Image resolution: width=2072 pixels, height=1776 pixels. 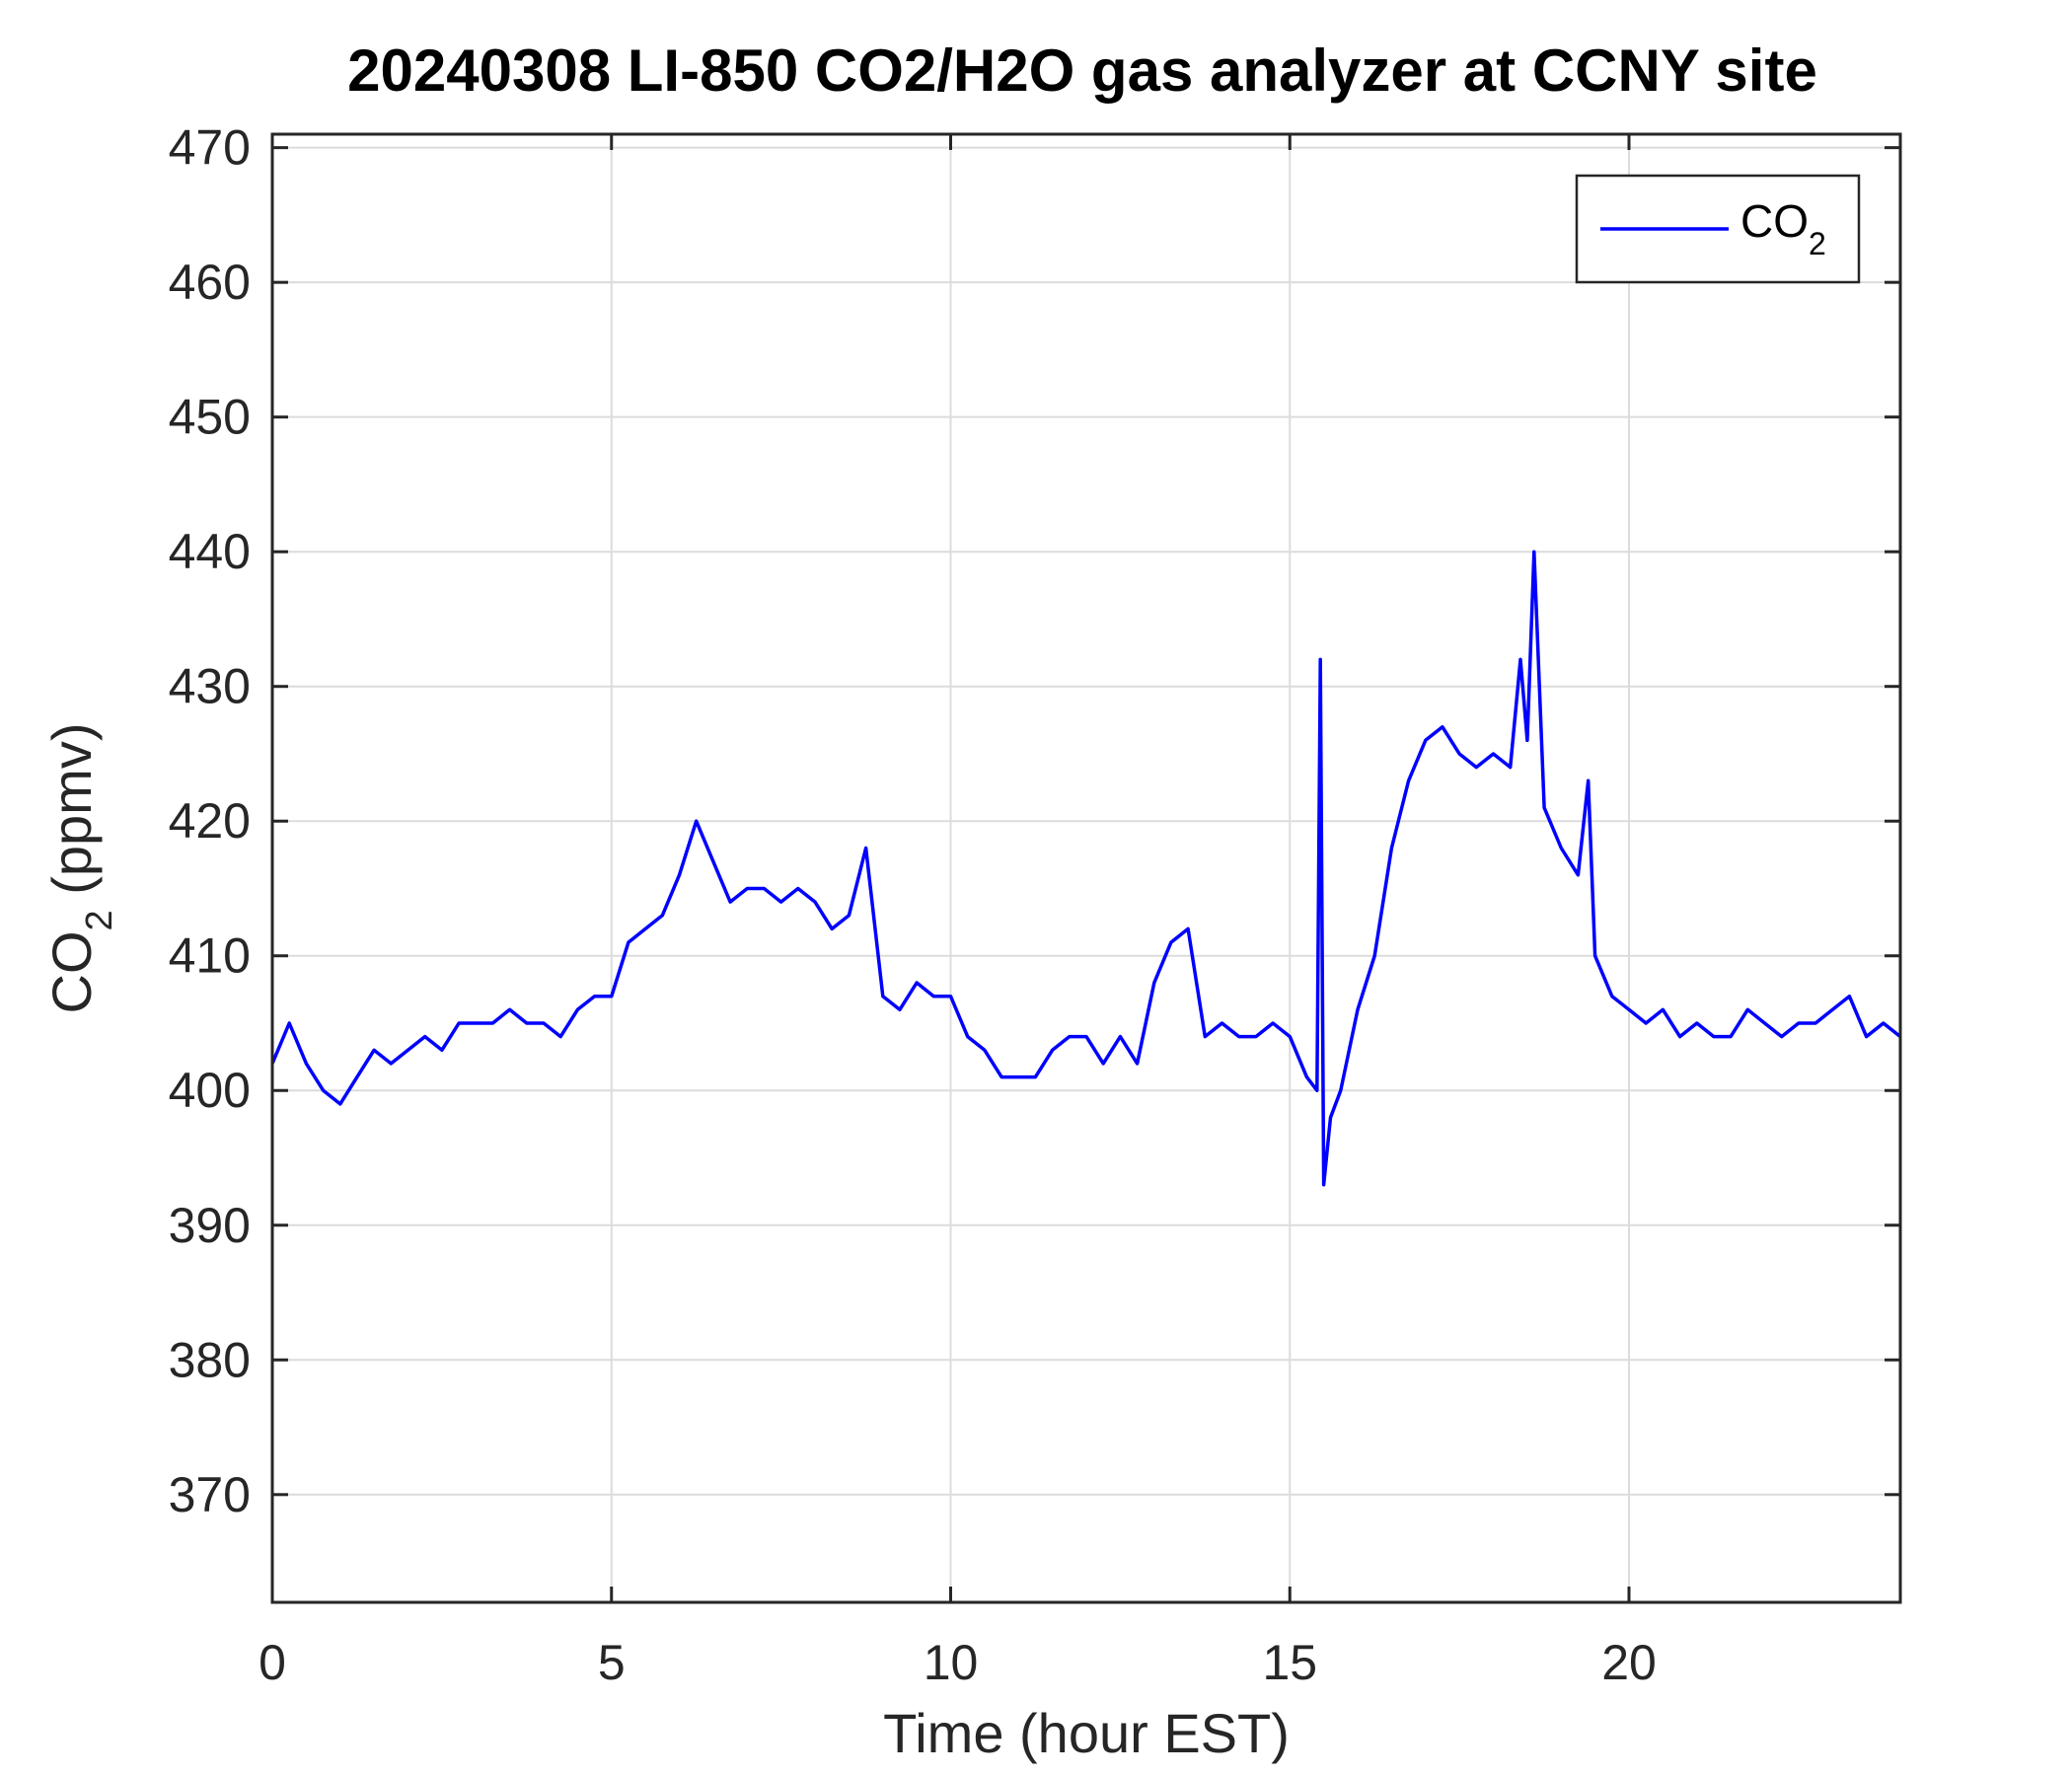 What do you see at coordinates (210, 821) in the screenshot?
I see `y-tick-label-420: 420` at bounding box center [210, 821].